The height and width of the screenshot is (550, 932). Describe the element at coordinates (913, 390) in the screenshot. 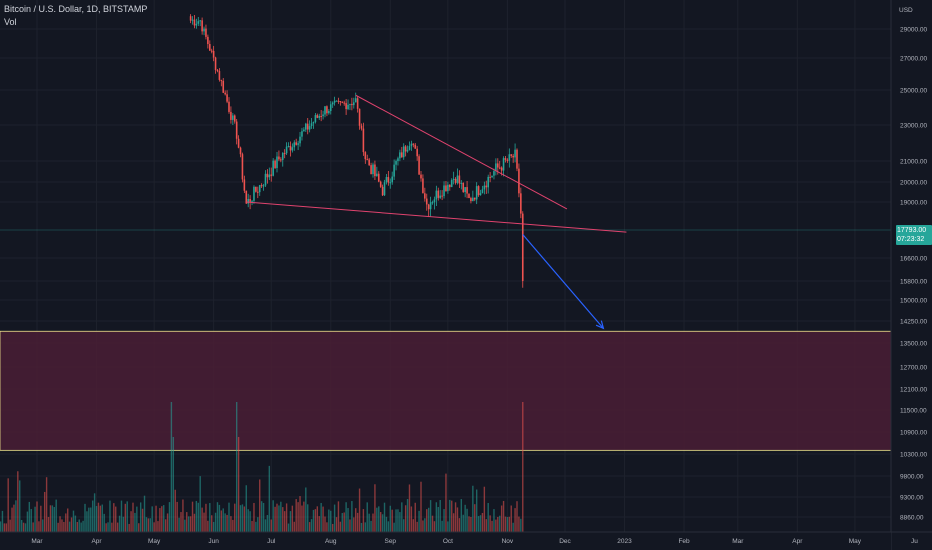

I see `price-tick-label: 12100.00` at that location.